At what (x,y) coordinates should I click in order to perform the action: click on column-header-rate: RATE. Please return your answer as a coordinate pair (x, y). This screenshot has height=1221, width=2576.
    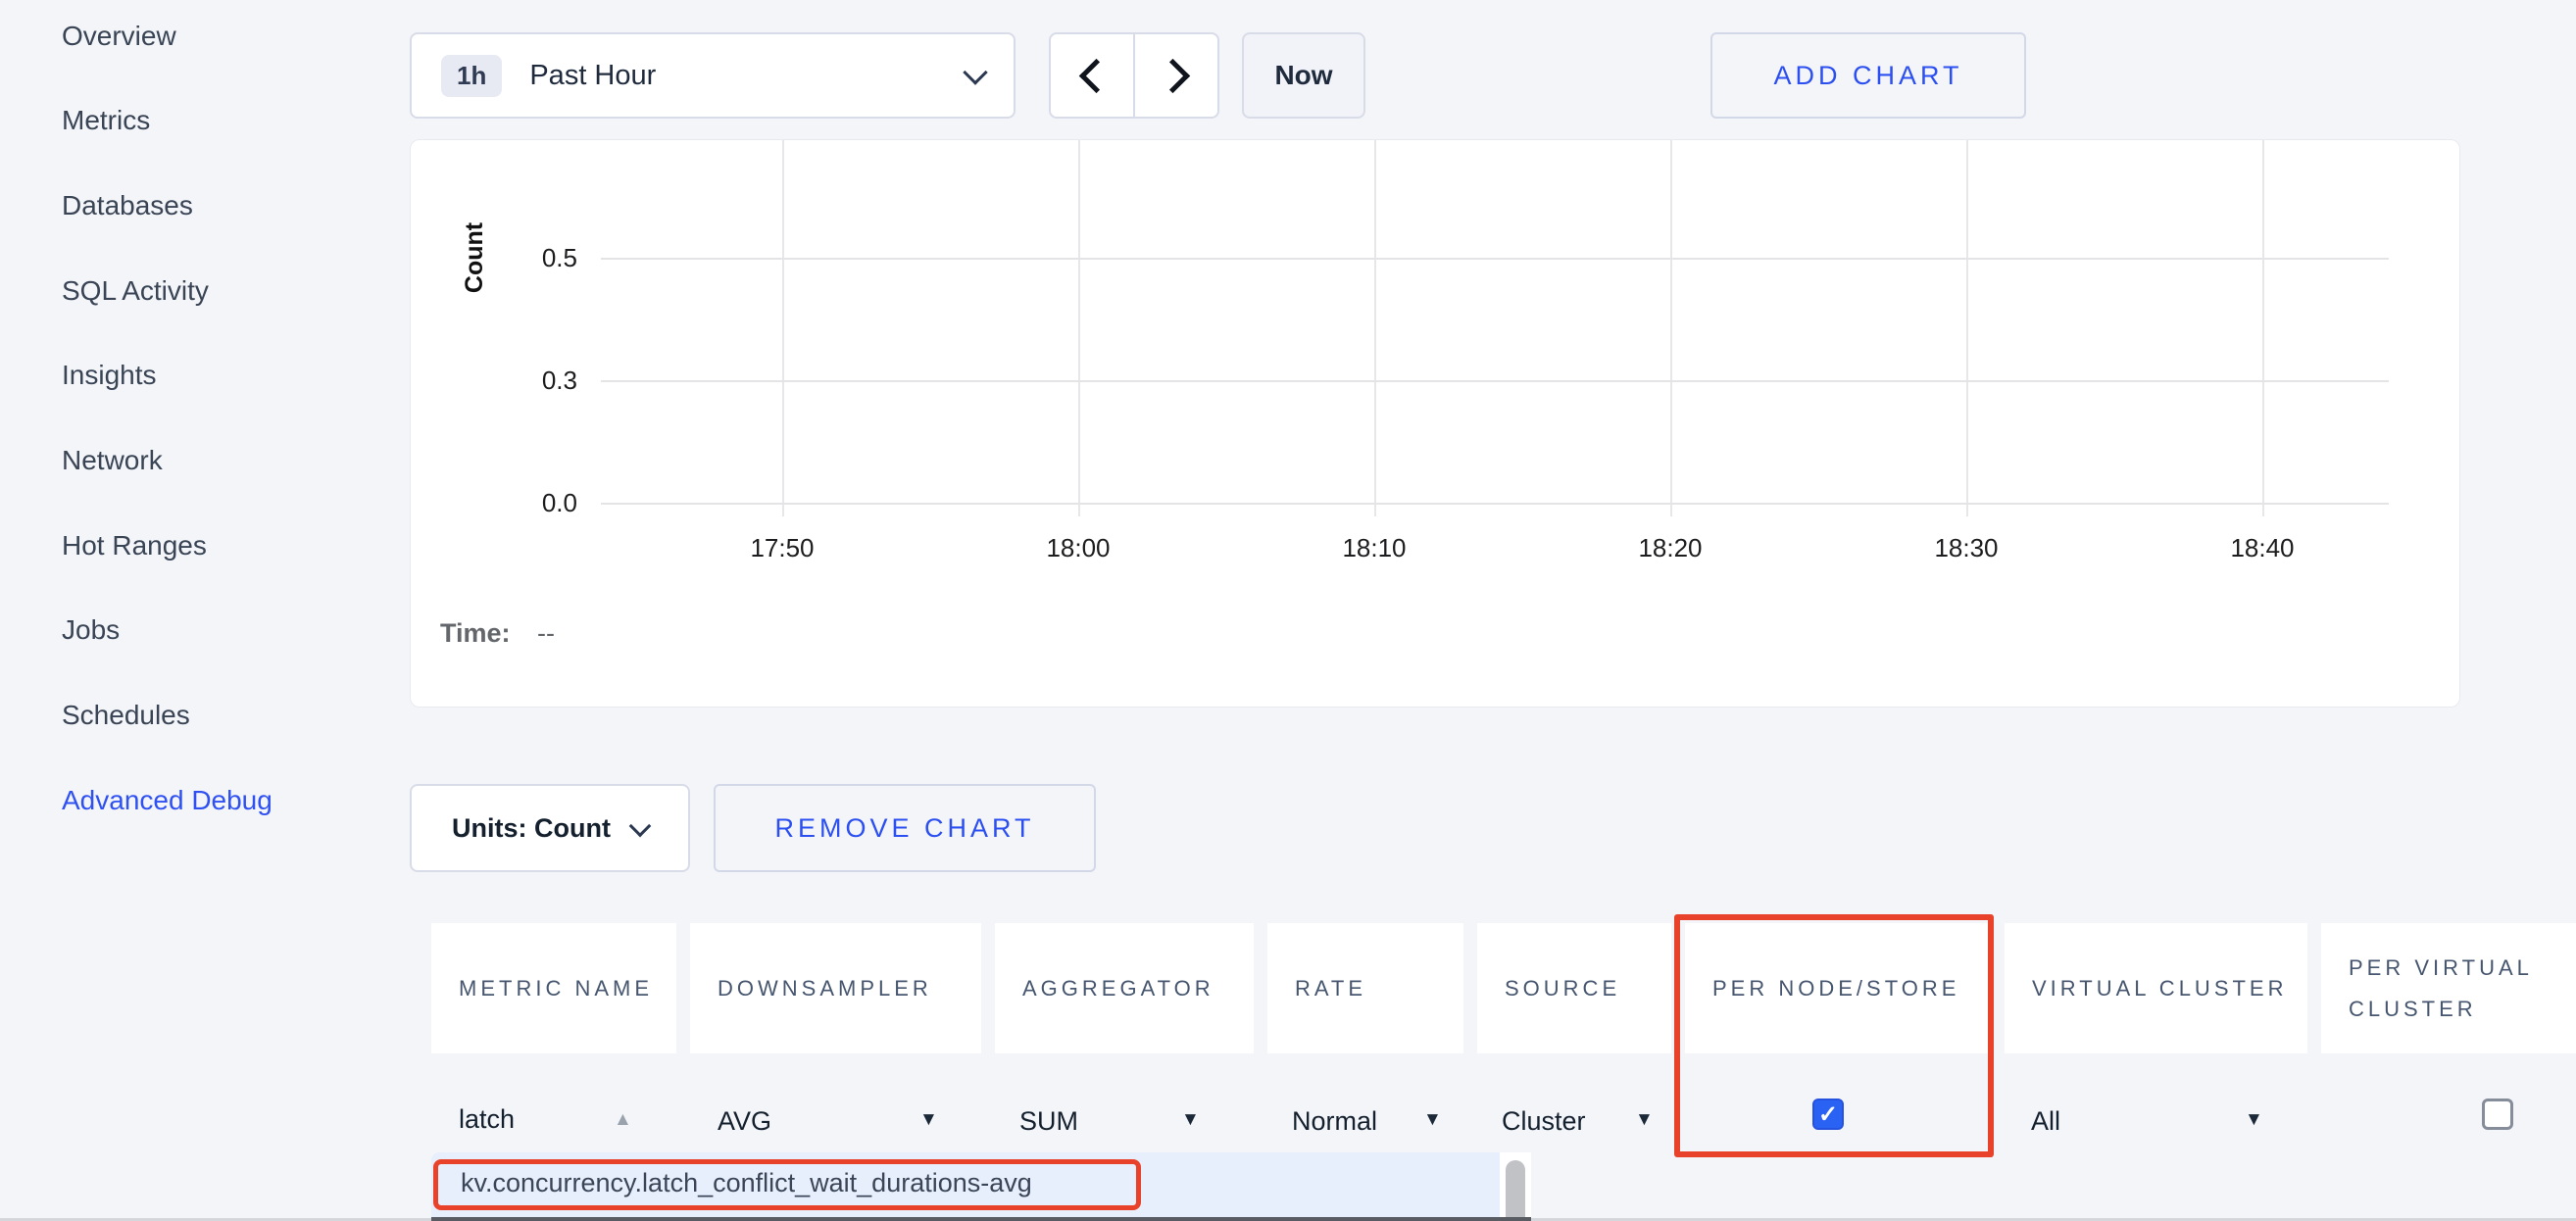
    Looking at the image, I should click on (1365, 988).